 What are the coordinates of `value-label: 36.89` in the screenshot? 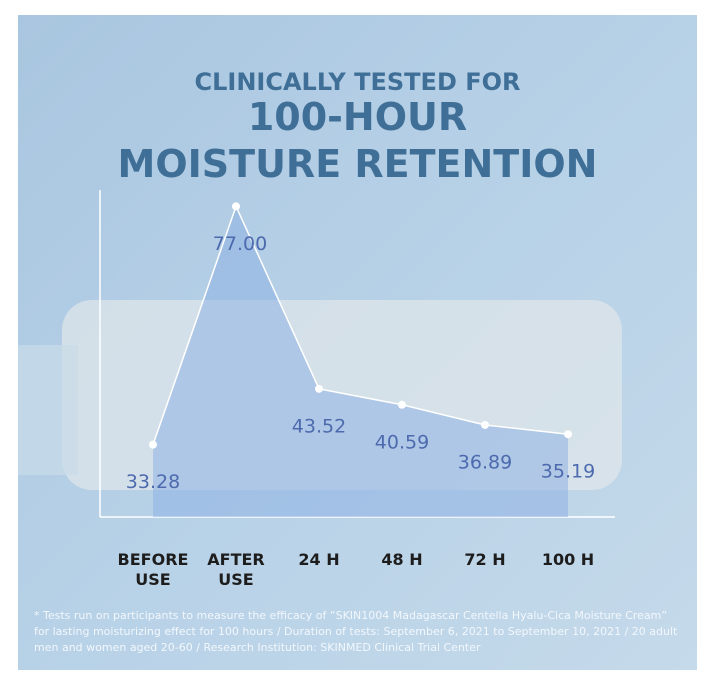 It's located at (485, 462).